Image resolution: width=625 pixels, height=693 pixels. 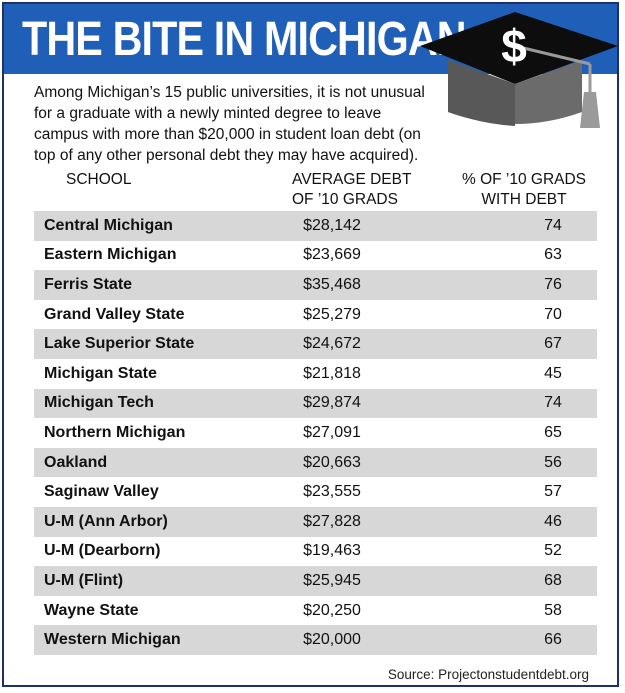 I want to click on table-row: Lake Superior State $24,672 67, so click(x=315, y=344).